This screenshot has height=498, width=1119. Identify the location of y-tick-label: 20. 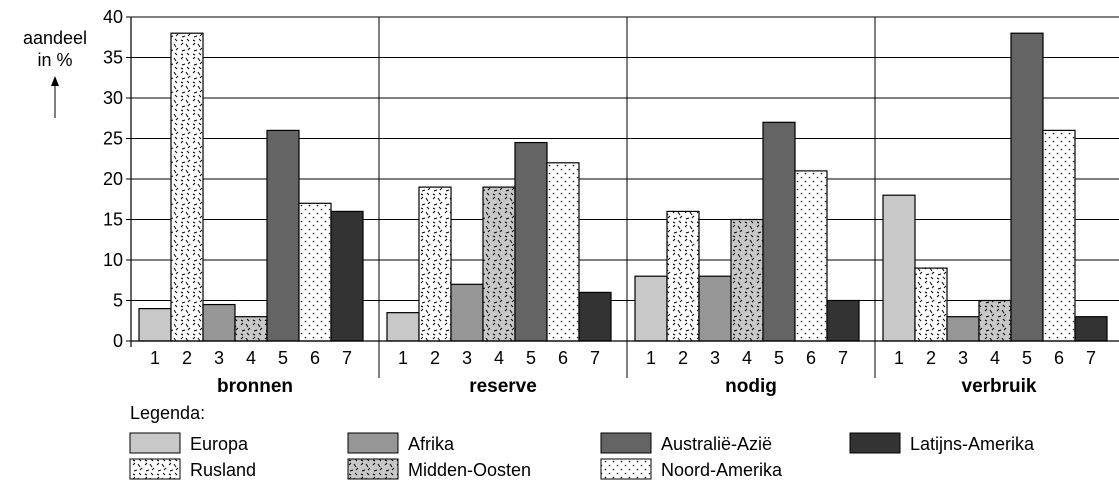
(113, 179).